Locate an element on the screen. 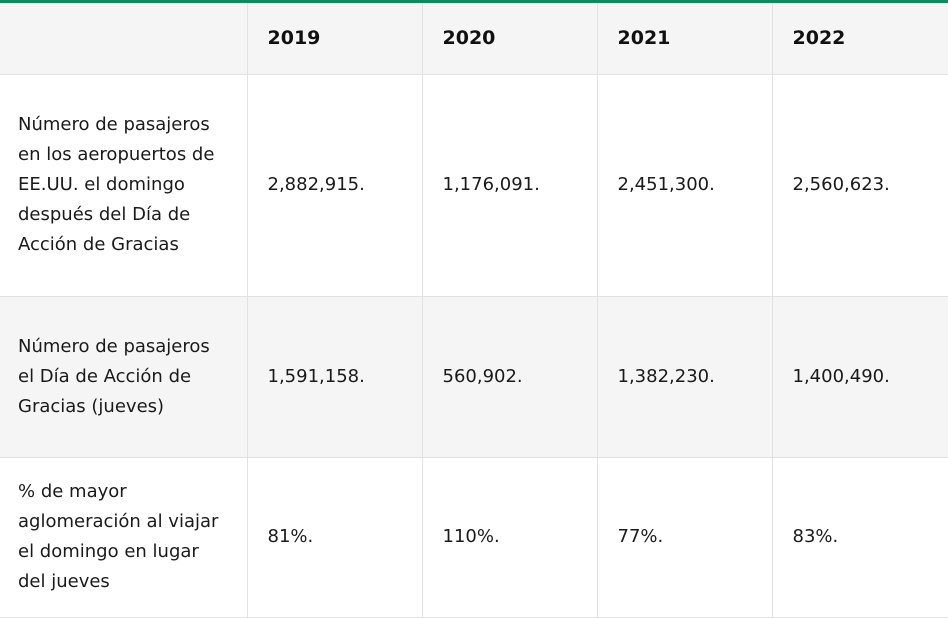  table-cell: 83%. is located at coordinates (860, 537).